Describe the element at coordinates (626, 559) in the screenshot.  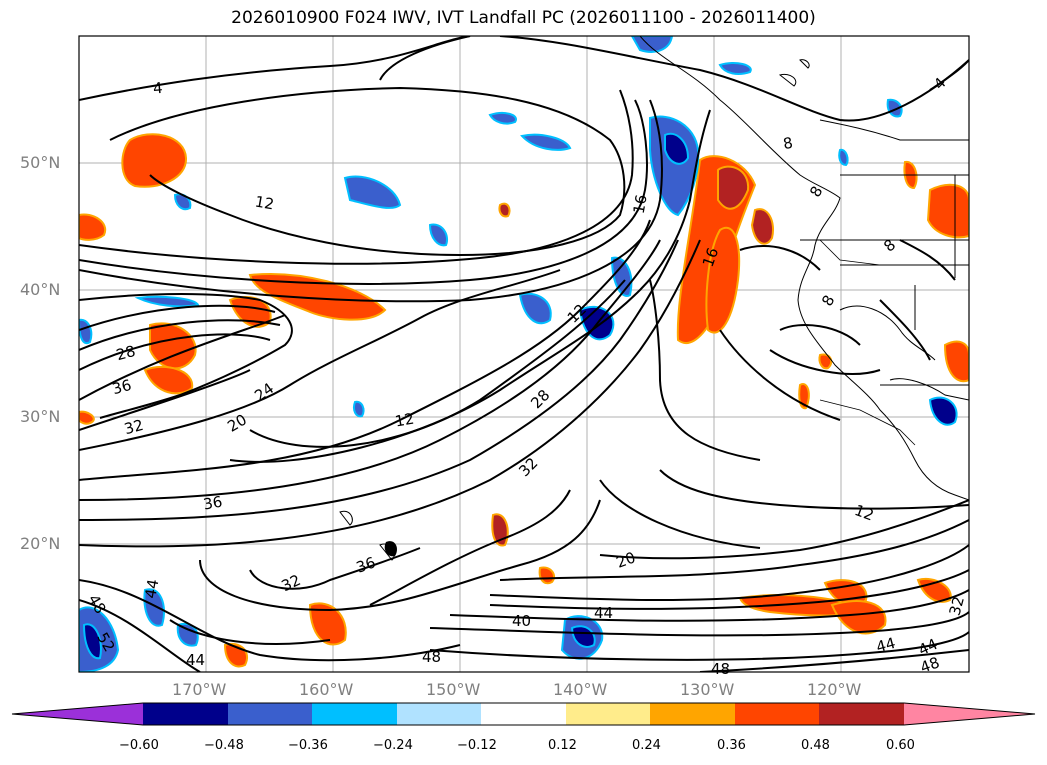
I see `contour-label: 20` at that location.